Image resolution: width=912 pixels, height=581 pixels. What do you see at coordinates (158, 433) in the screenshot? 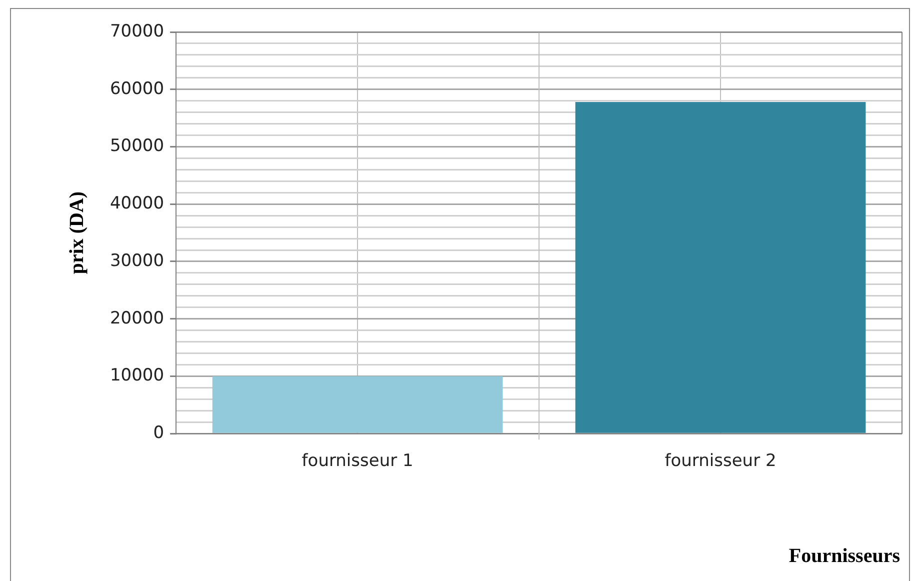
I see `y-tick-label: 0` at bounding box center [158, 433].